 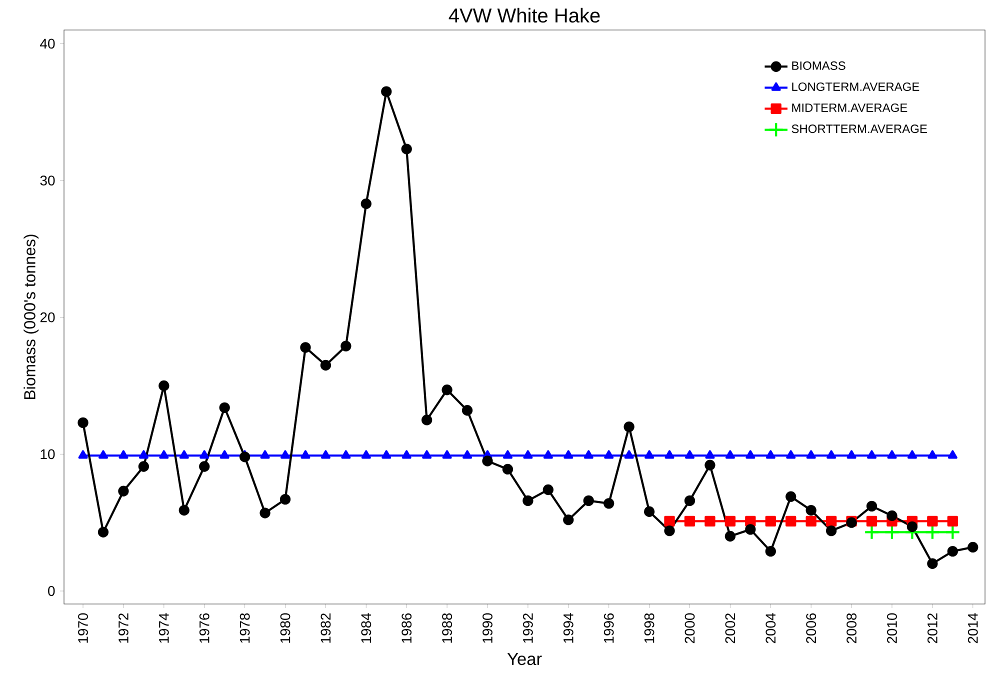 I want to click on x-tick-label: 1974, so click(x=163, y=628).